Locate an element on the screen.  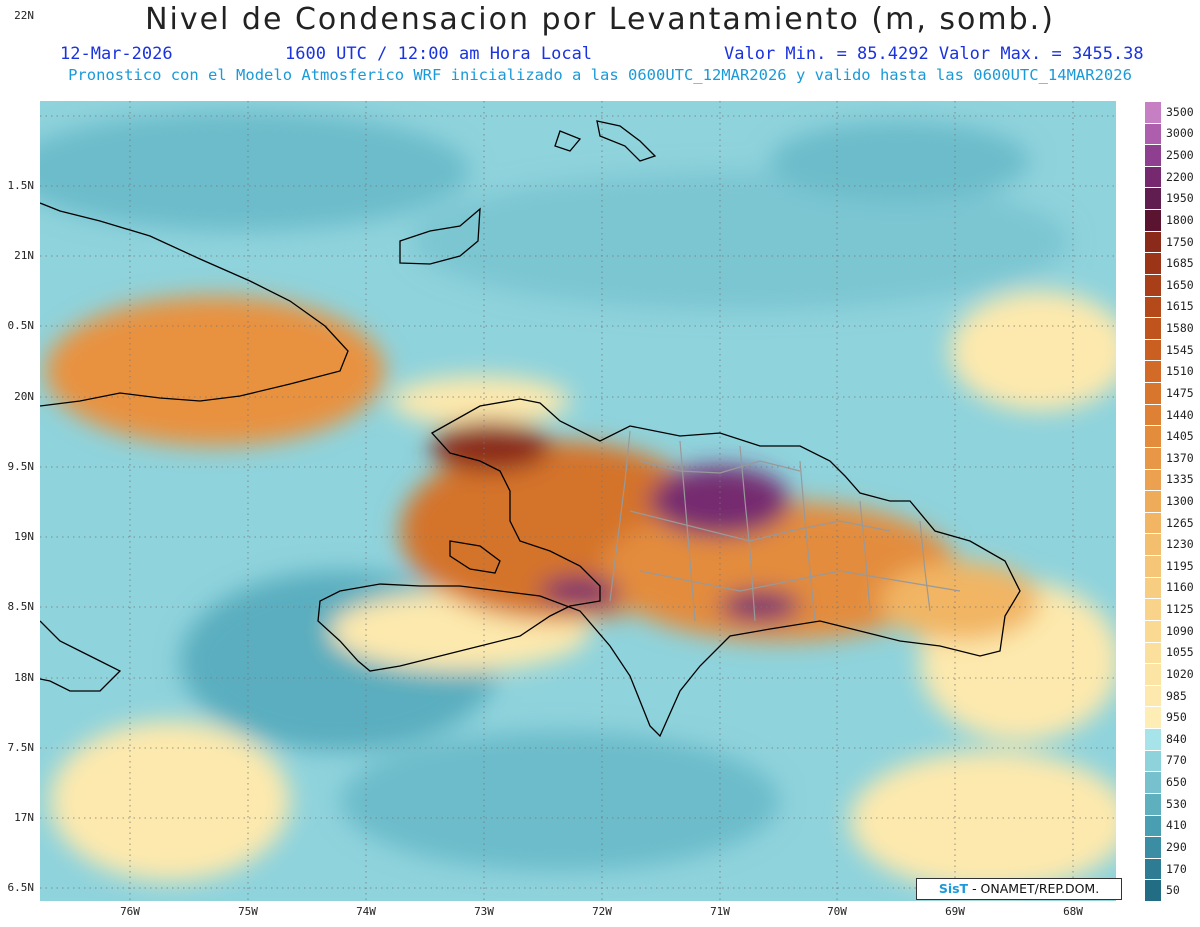
colorbar-label: 1230 is located at coordinates (1180, 544).